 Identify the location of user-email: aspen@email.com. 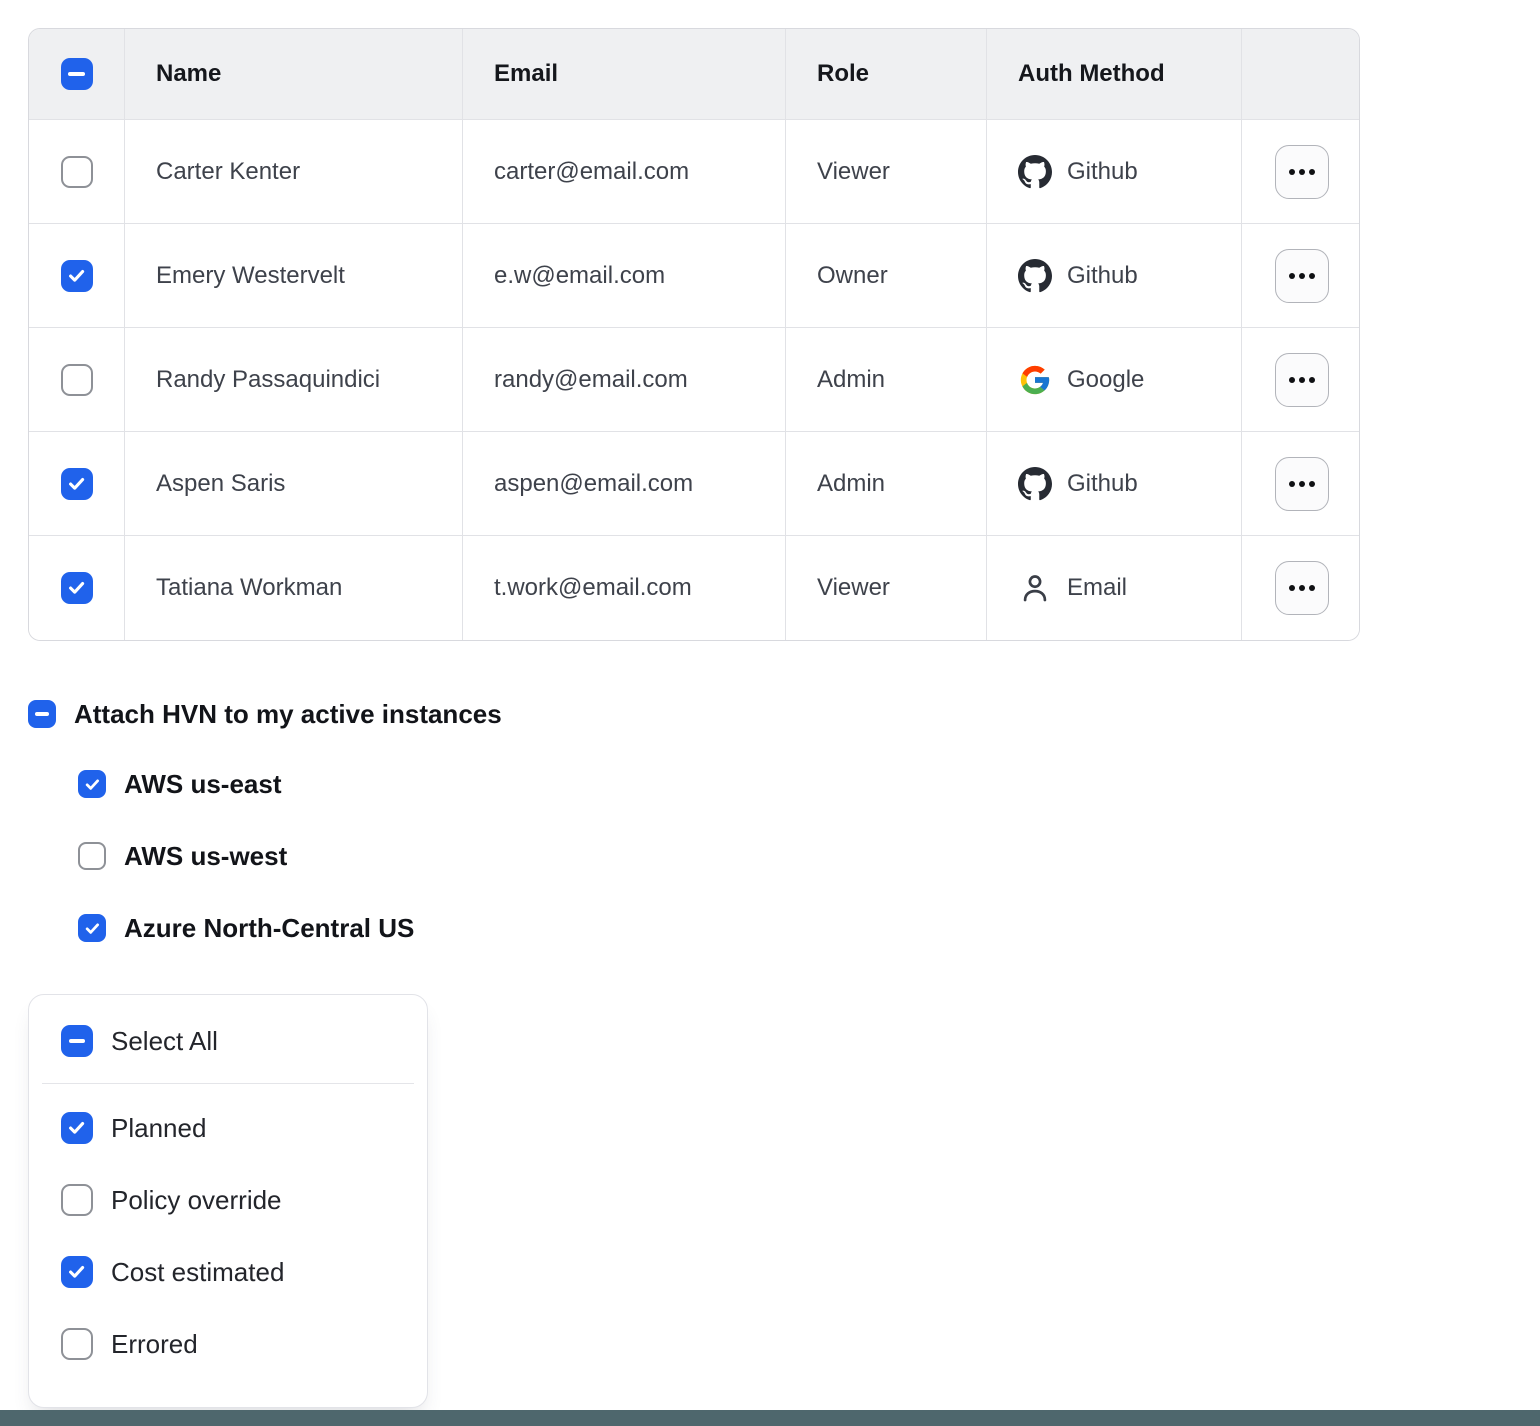
(594, 483).